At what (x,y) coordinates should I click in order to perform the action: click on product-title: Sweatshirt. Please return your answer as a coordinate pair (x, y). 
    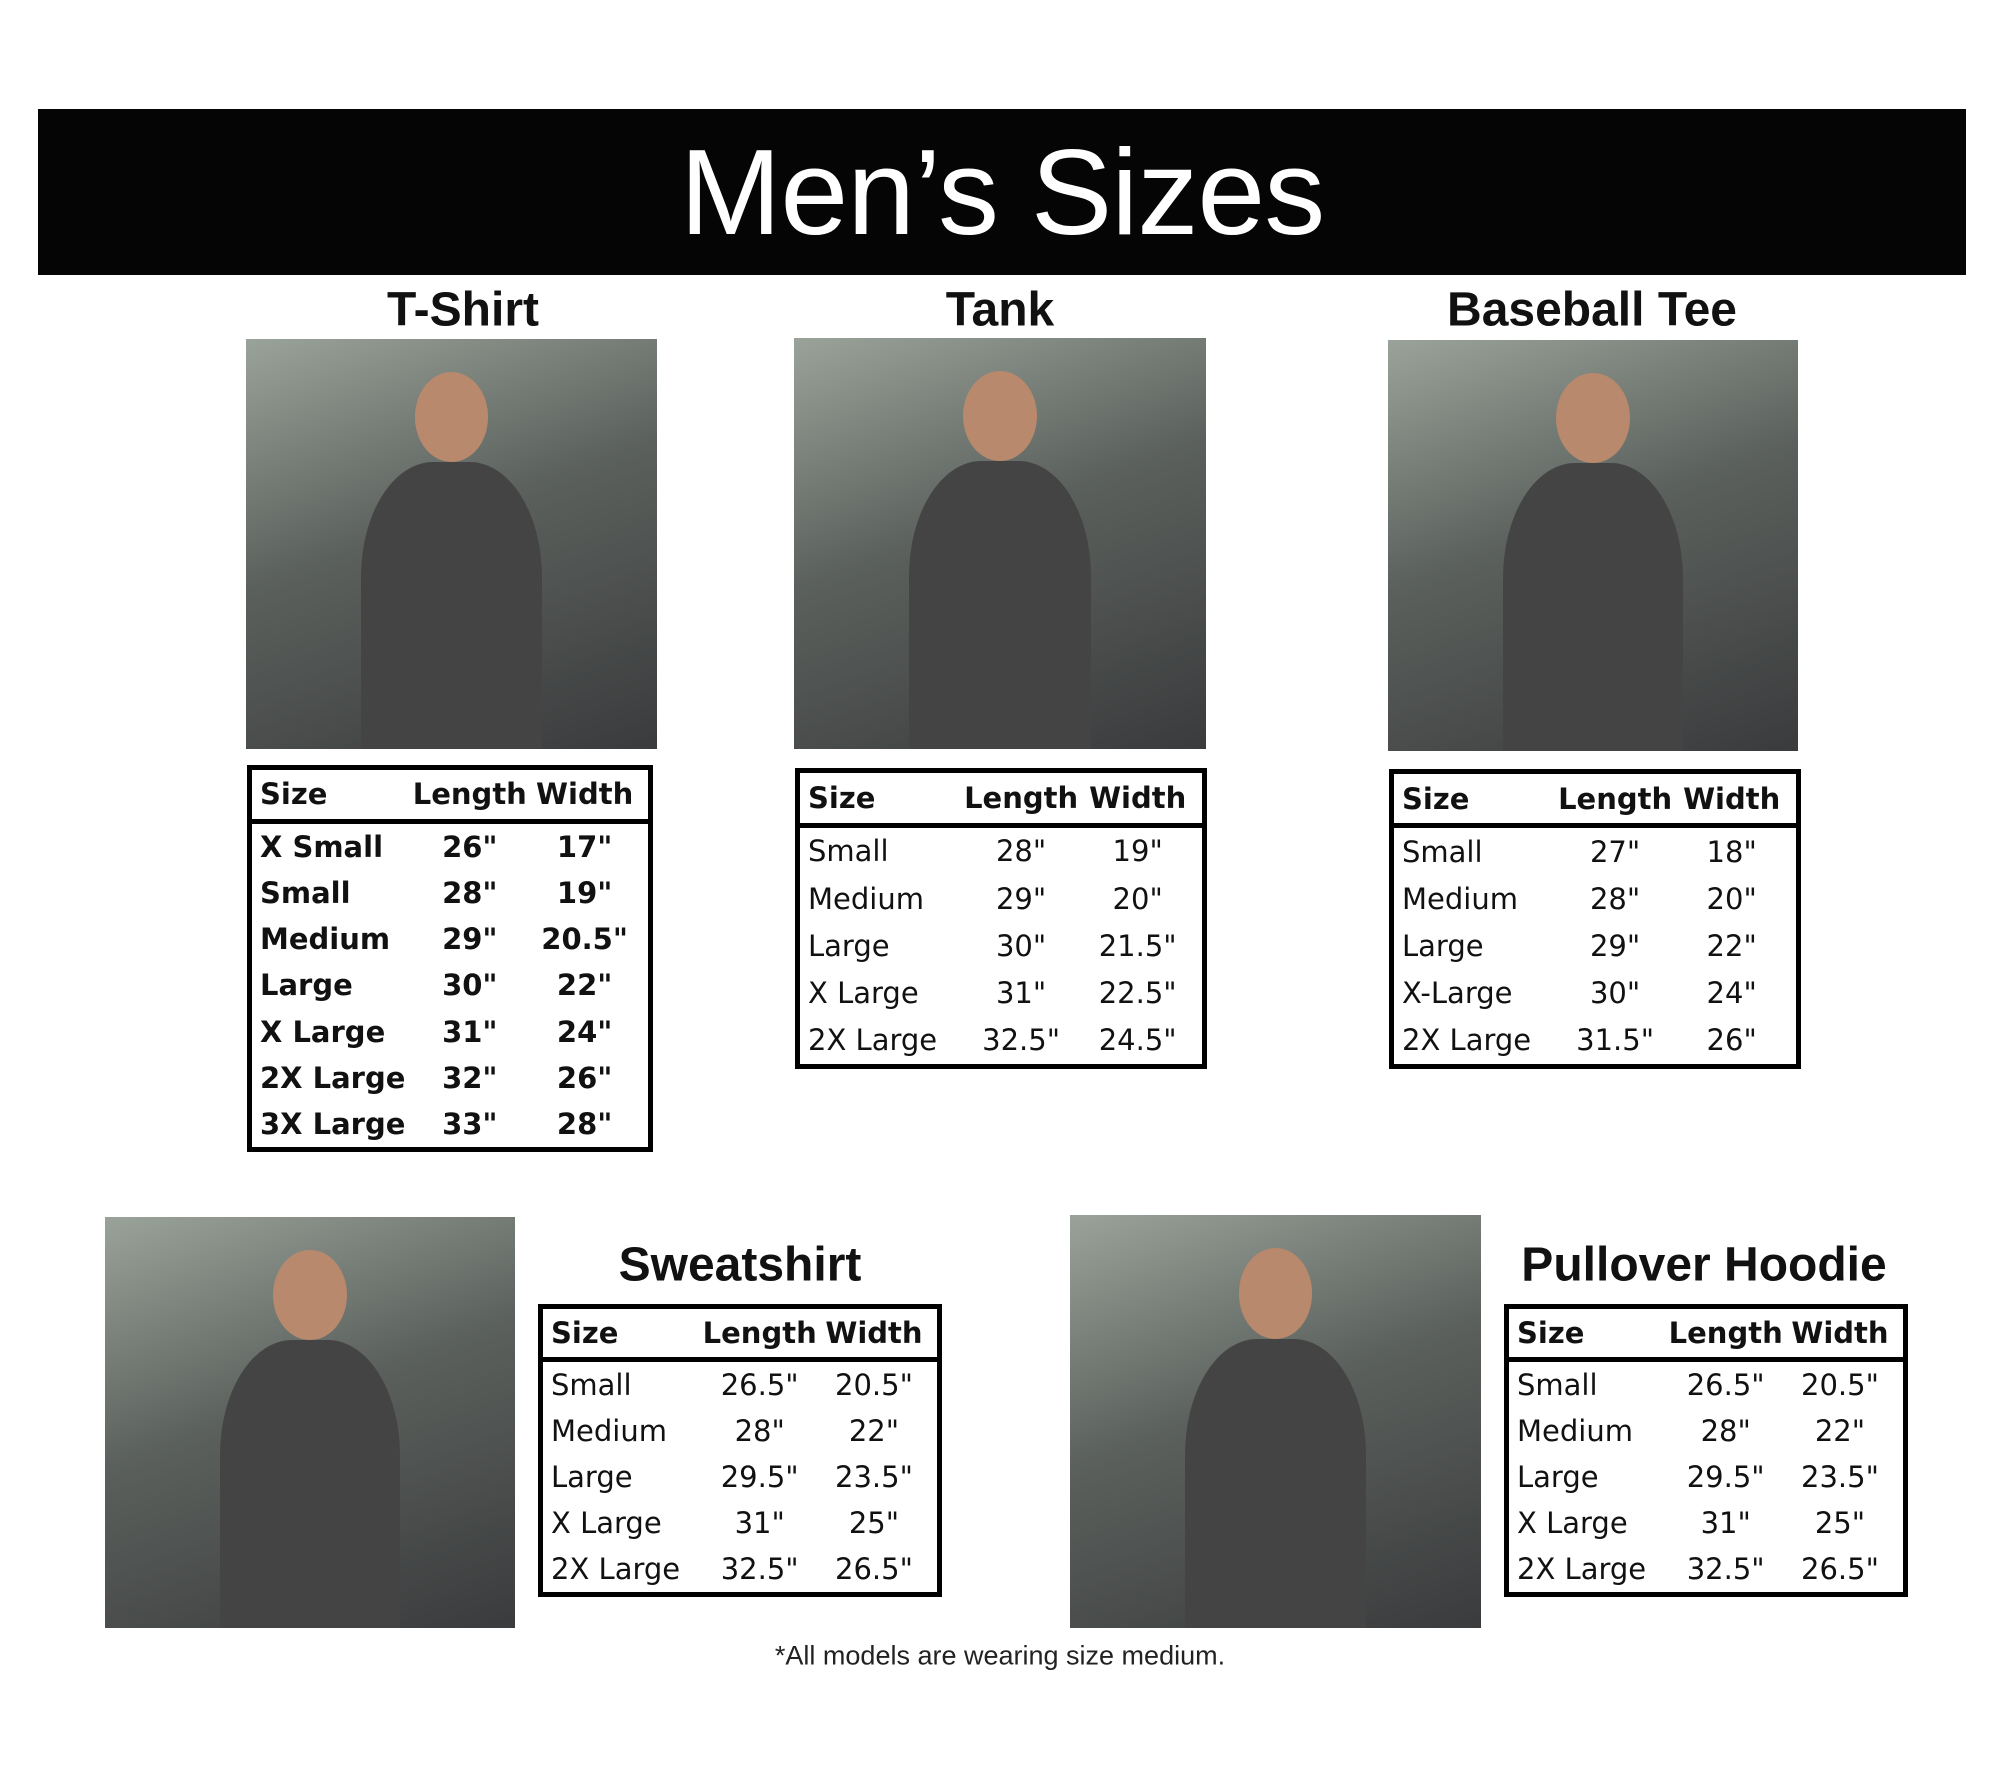
    Looking at the image, I should click on (740, 1265).